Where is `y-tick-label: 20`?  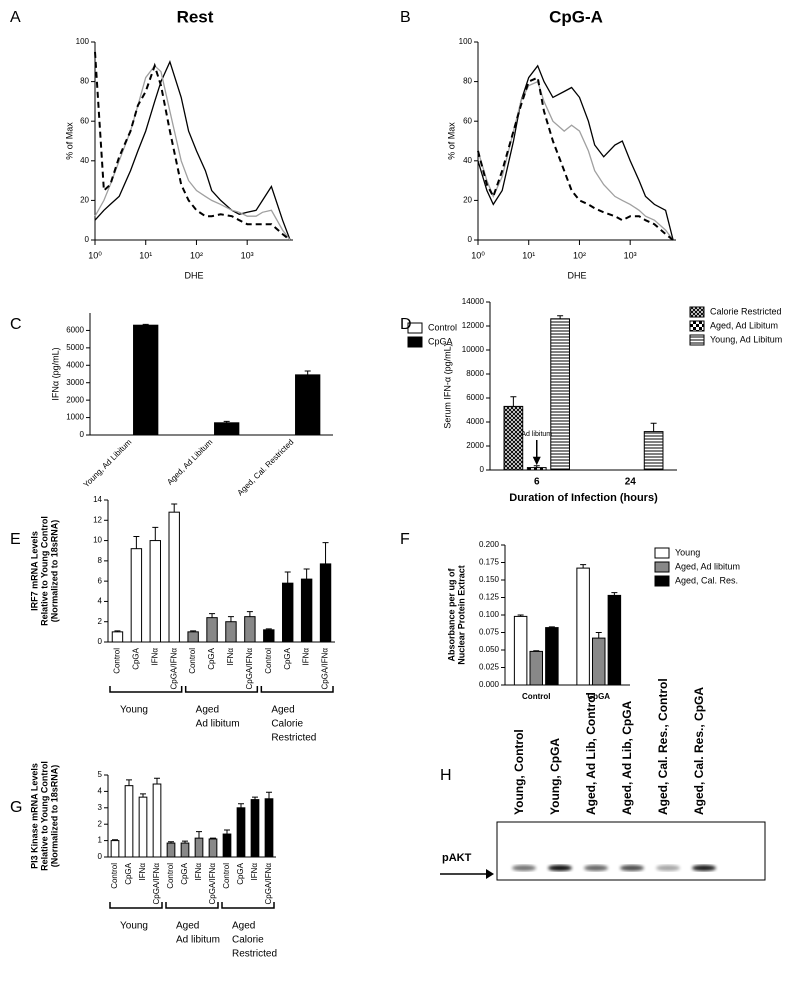
y-tick-label: 20 is located at coordinates (467, 200).